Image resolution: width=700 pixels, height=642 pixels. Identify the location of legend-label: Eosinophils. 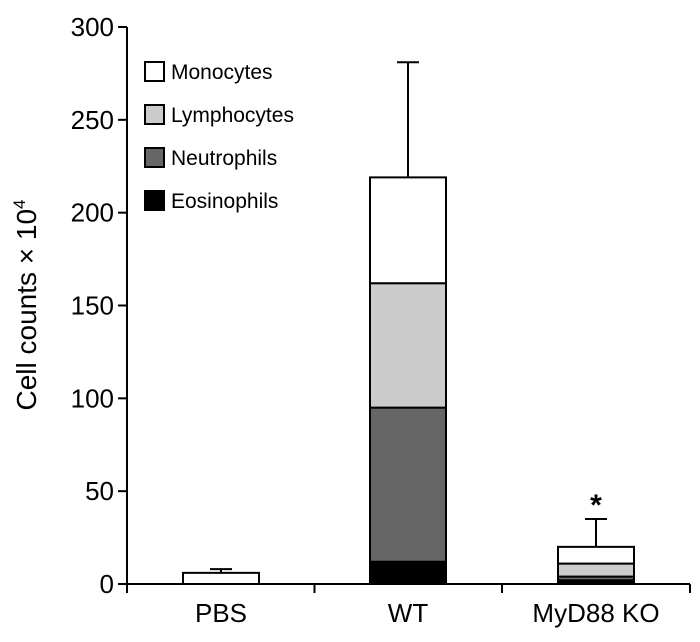
(224, 201).